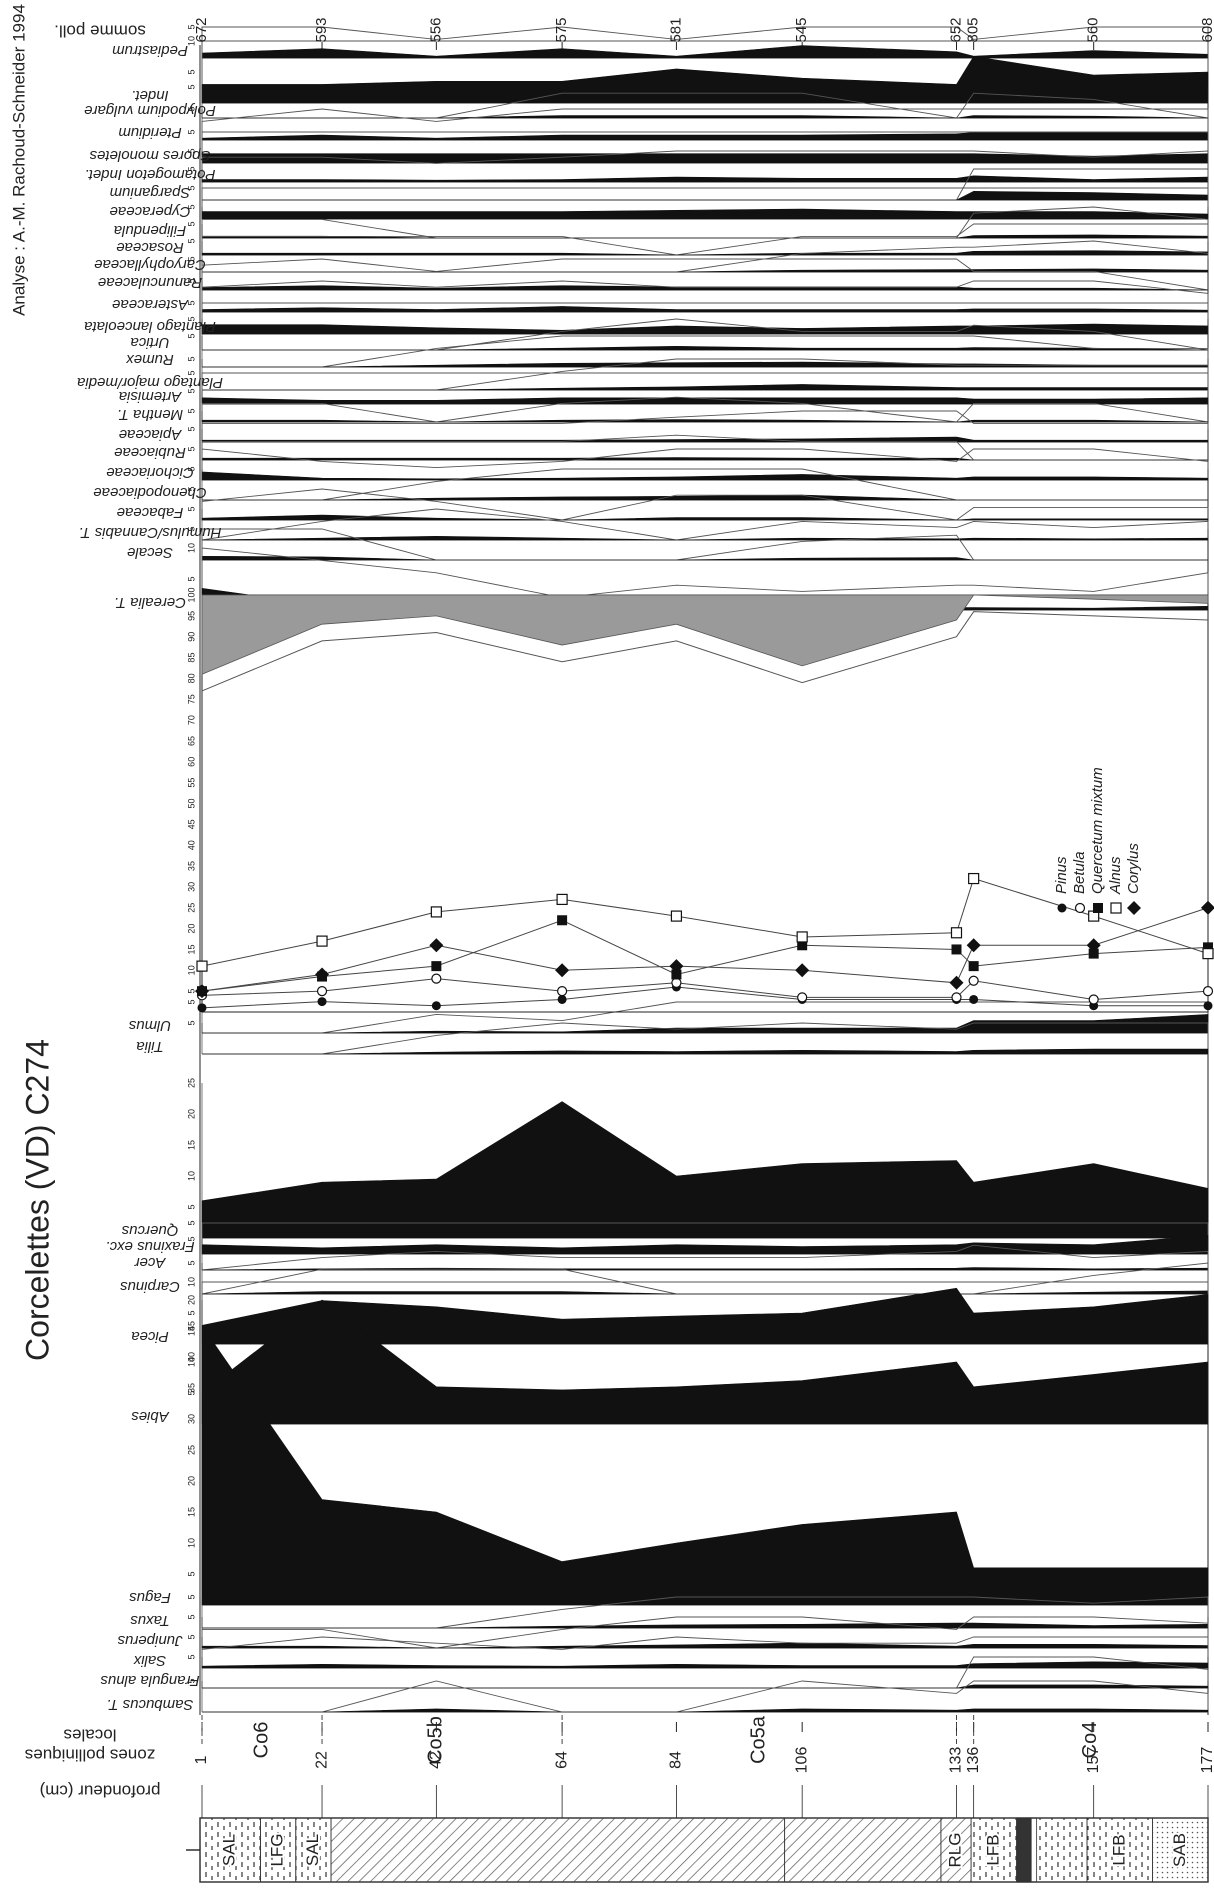 The width and height of the screenshot is (1214, 1890). I want to click on taxon-label: Potamogeton Indet., so click(150, 174).